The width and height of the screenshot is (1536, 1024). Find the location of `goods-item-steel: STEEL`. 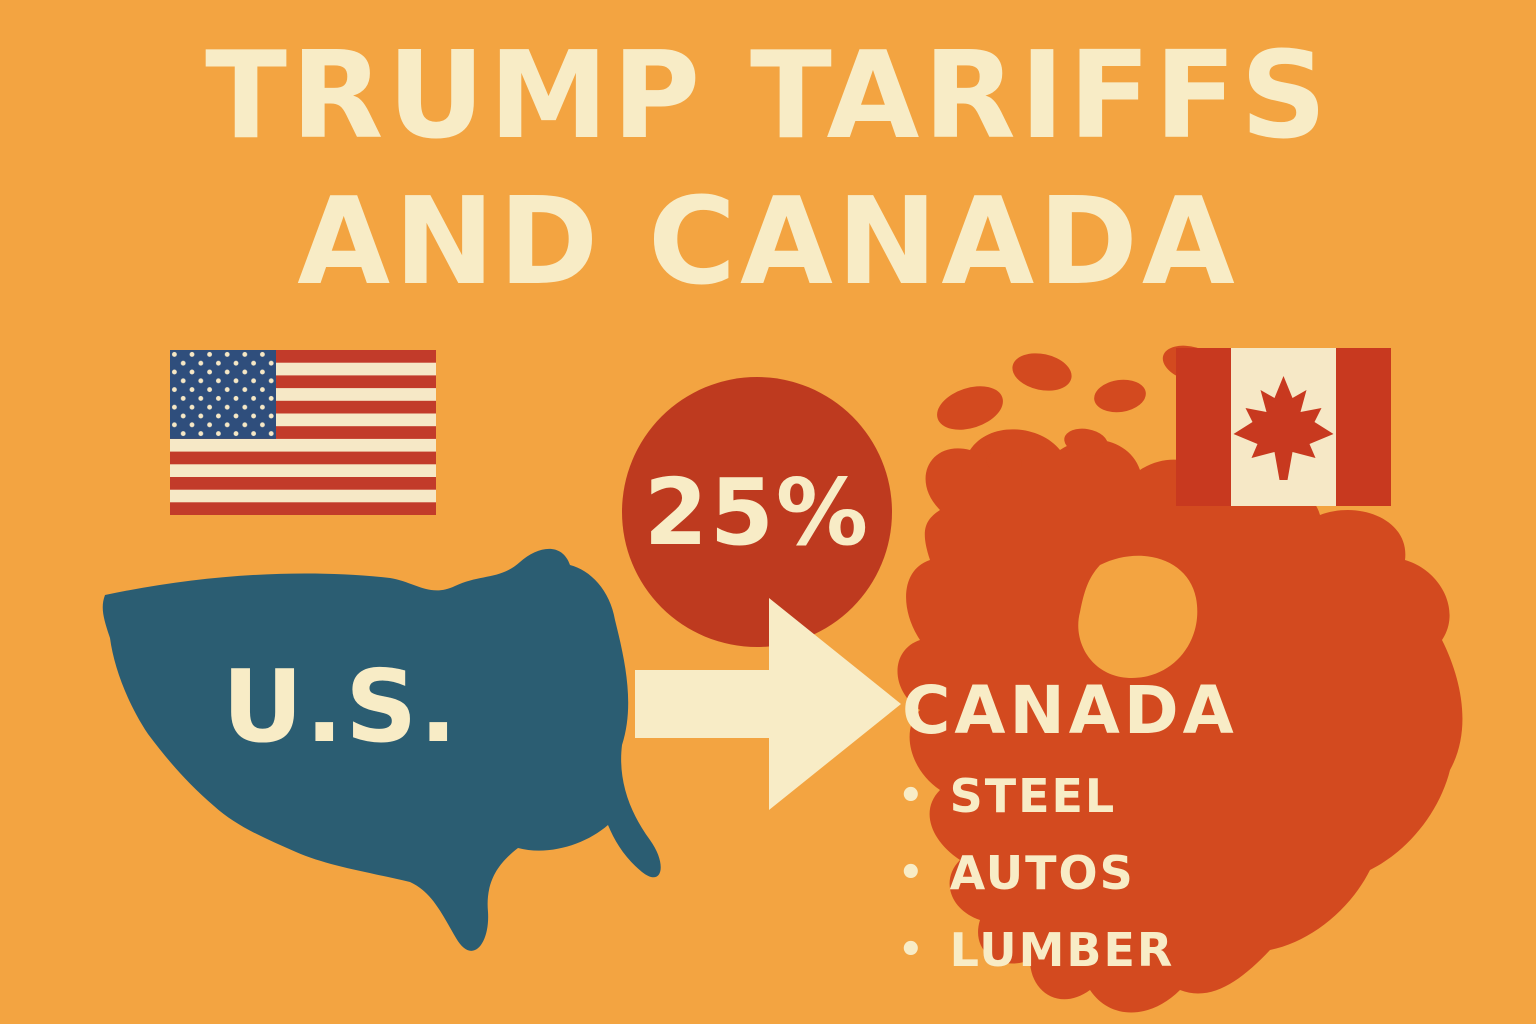

goods-item-steel: STEEL is located at coordinates (1033, 796).